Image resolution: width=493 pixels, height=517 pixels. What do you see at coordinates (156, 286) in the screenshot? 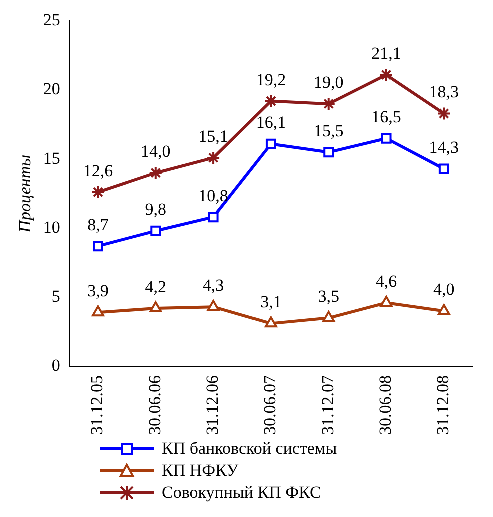
I see `data-label: 4,2` at bounding box center [156, 286].